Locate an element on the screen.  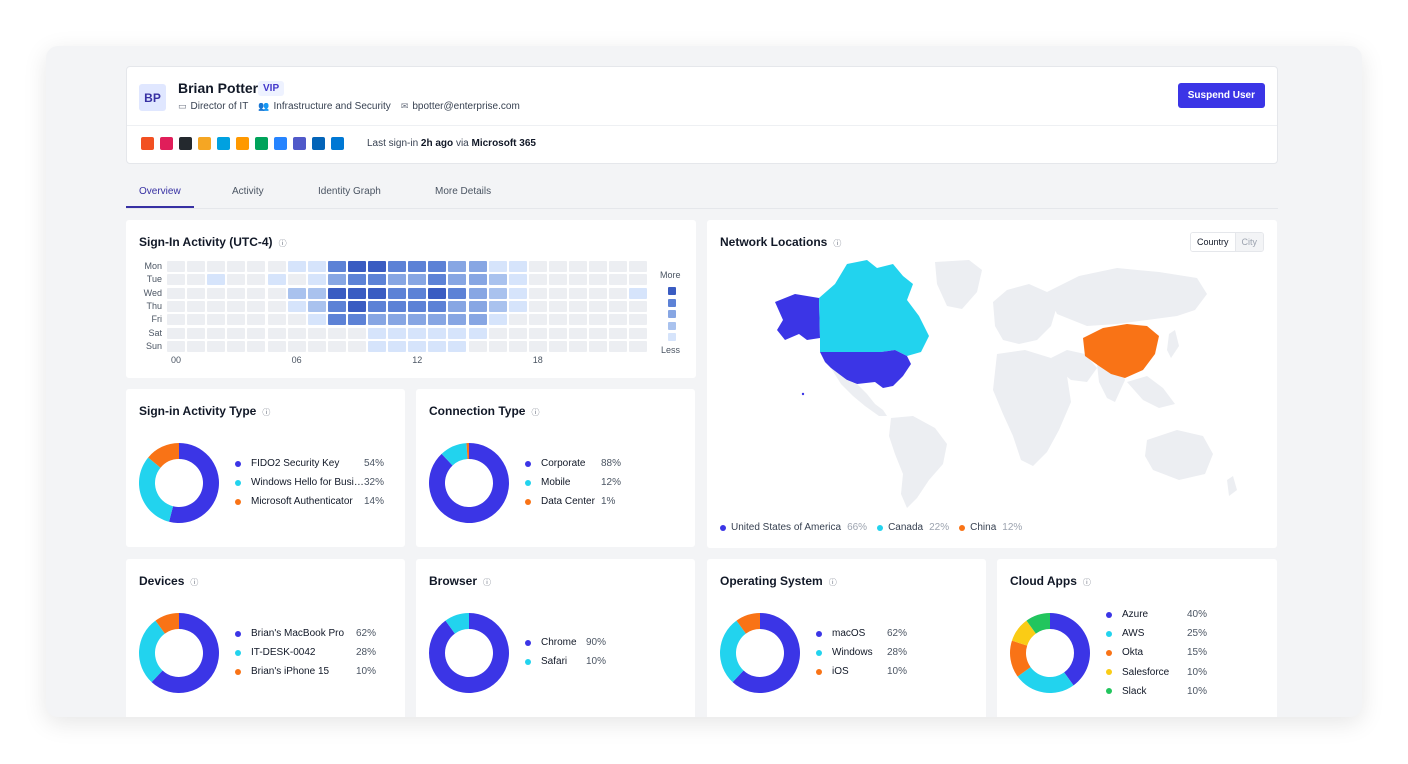
tab-activity: Activity is located at coordinates (248, 191).